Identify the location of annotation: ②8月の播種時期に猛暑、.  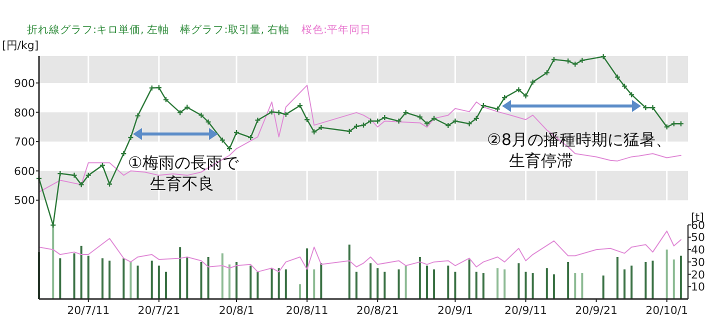
(579, 139).